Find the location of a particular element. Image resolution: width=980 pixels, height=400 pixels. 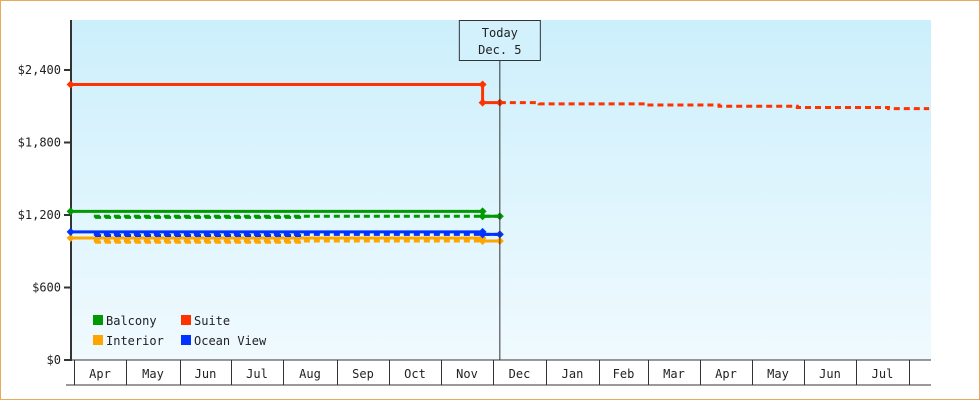

series-ocean-view-forecast-line is located at coordinates (295, 235).